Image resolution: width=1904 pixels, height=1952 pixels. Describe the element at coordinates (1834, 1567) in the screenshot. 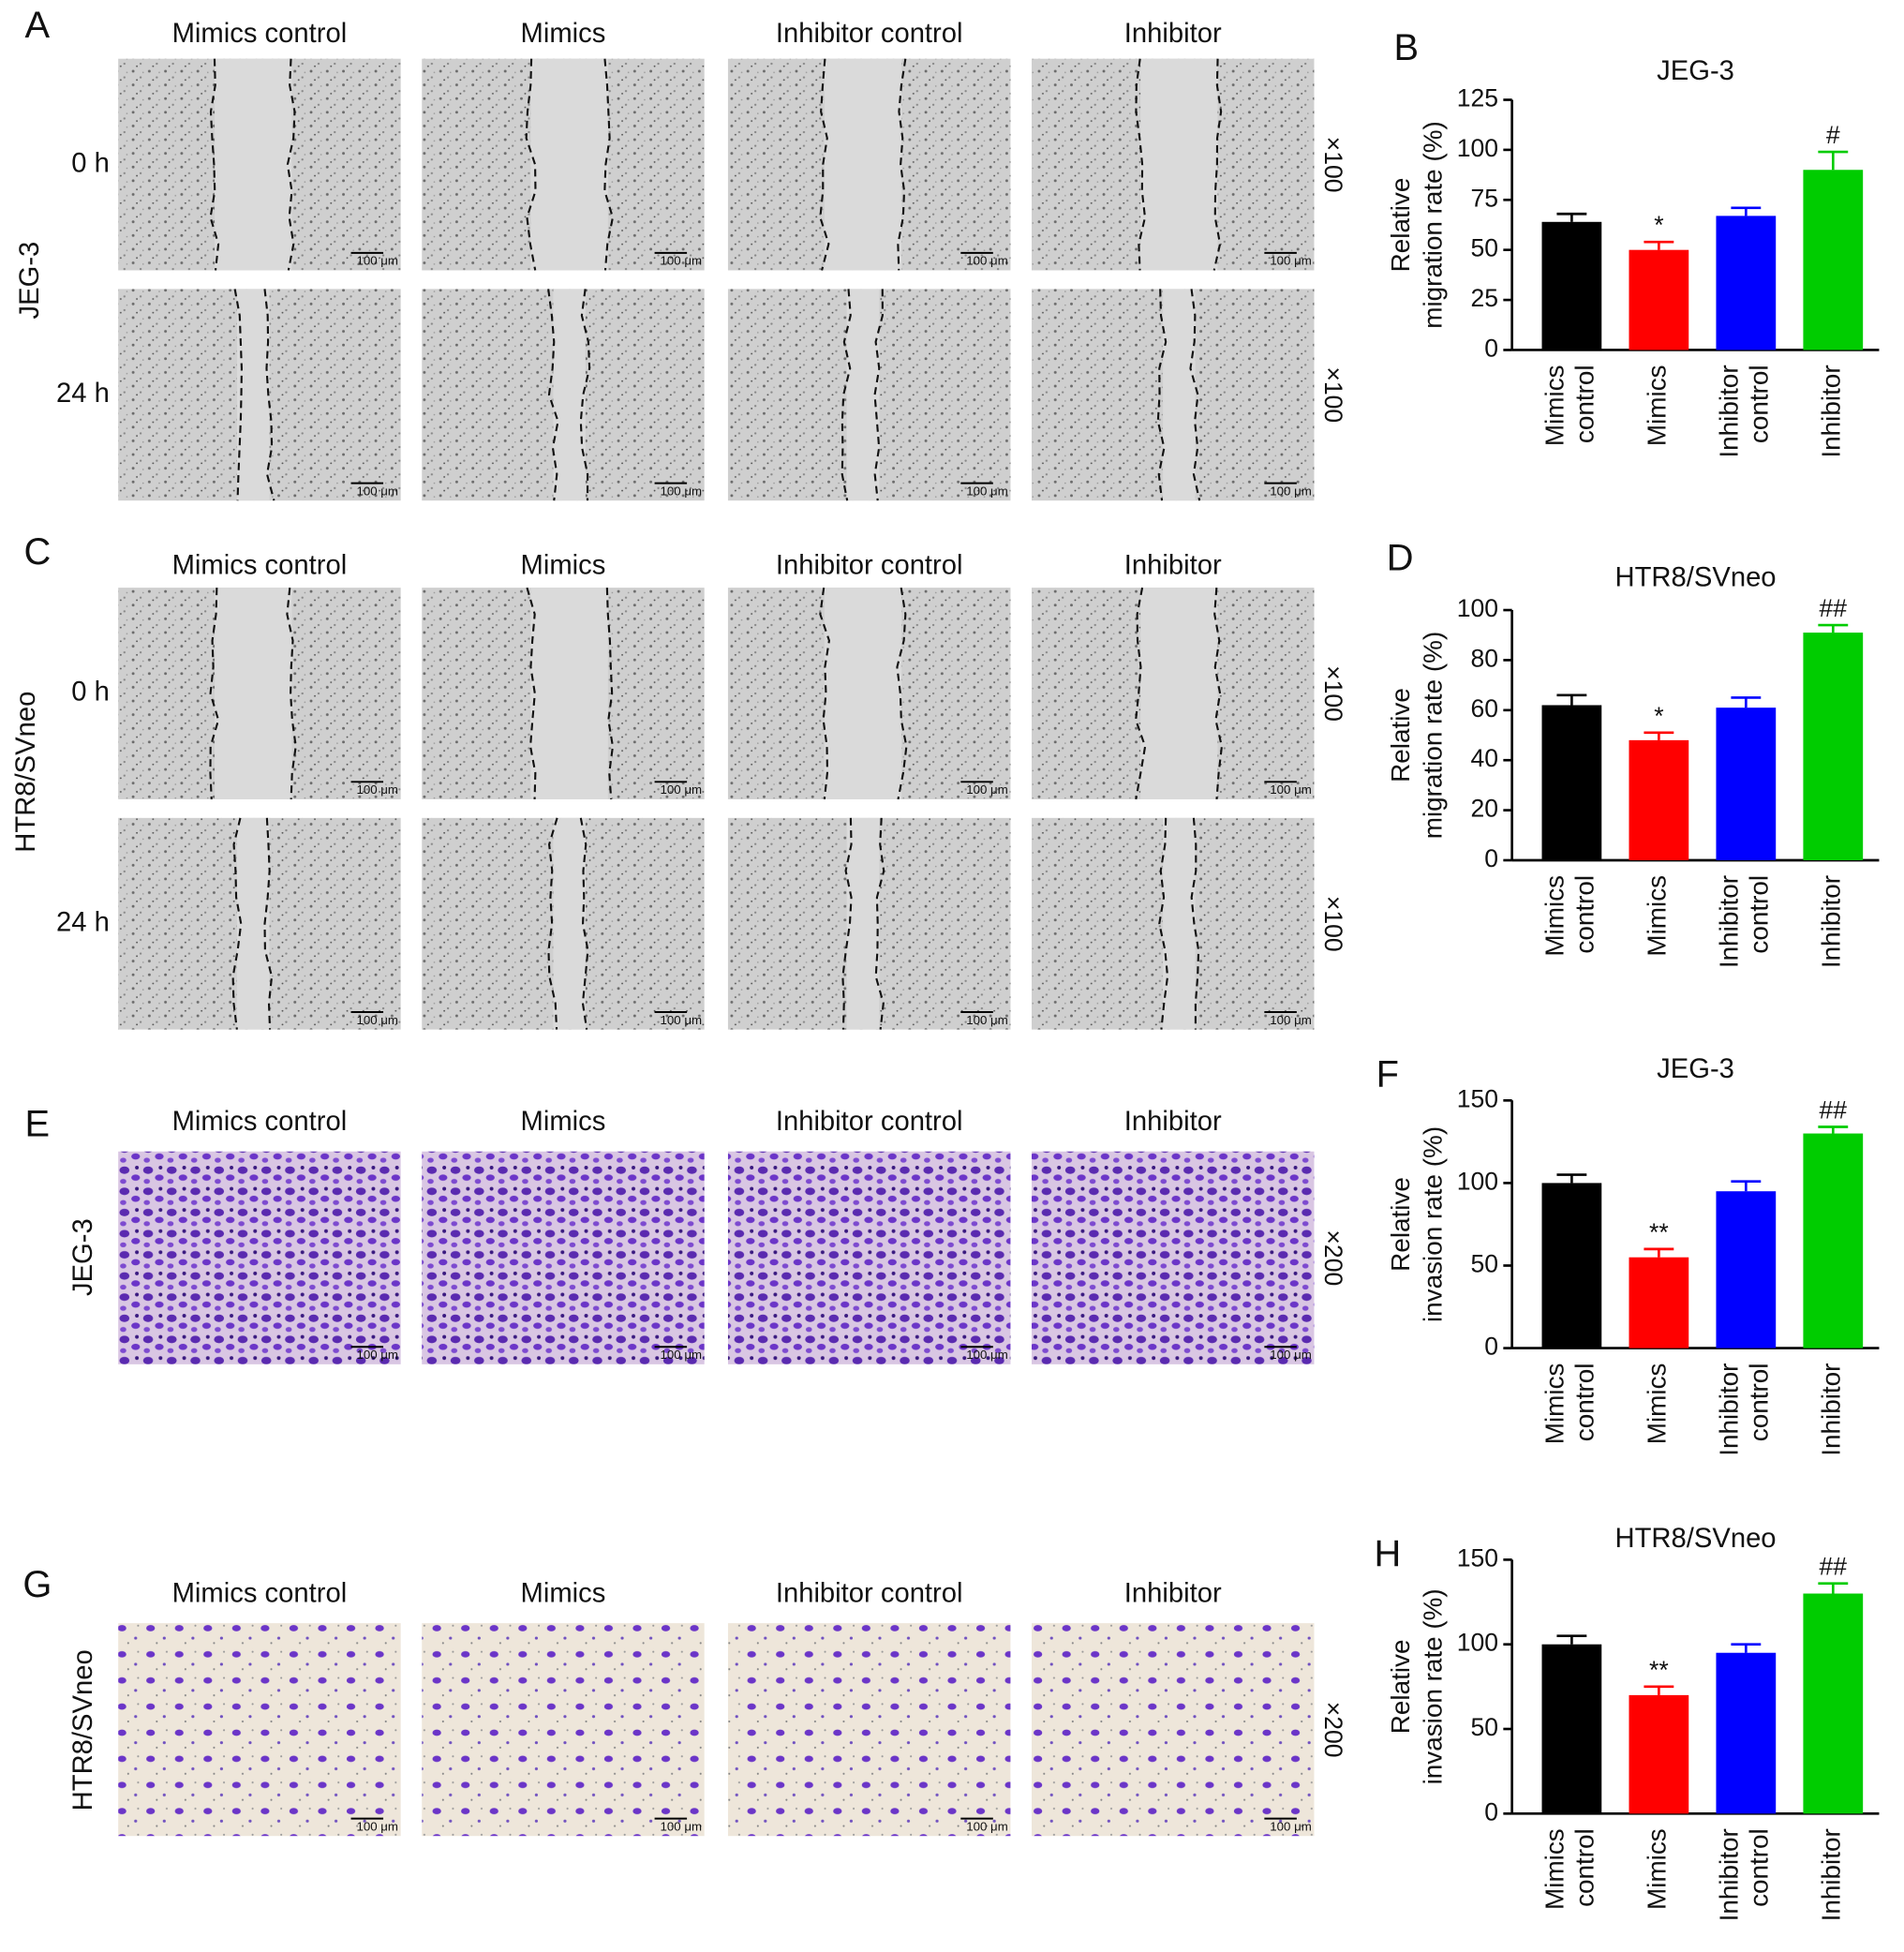

I see `significance-mark: ##` at that location.